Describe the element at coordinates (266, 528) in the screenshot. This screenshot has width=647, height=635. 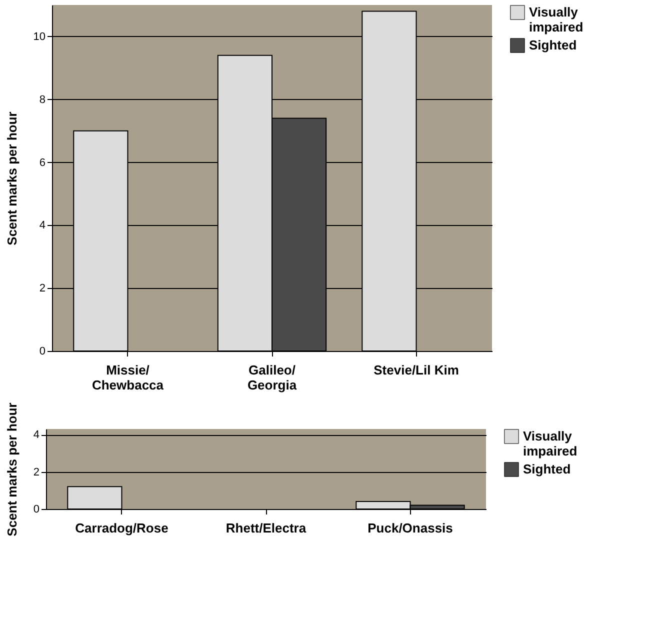
I see `x-tick-label: Rhett/Electra` at that location.